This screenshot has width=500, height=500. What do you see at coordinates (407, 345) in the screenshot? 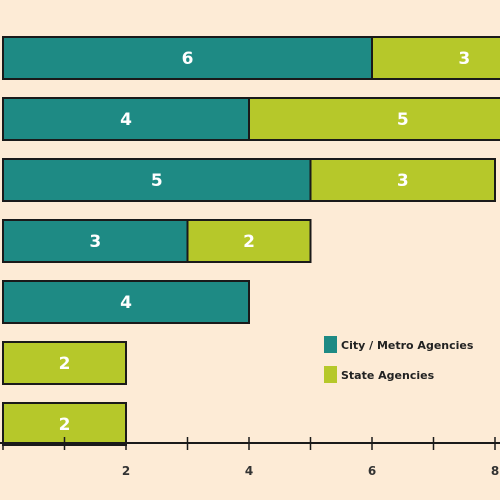
I see `legend-label: City / Metro Agencies` at bounding box center [407, 345].